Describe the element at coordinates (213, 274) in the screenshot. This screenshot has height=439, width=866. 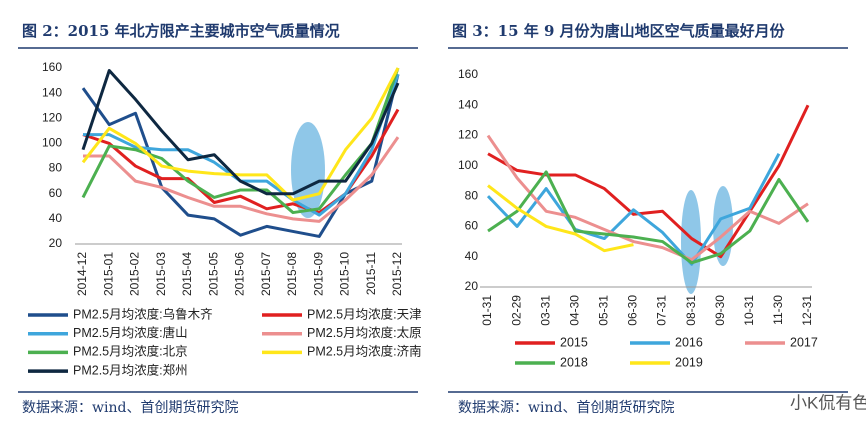
I see `x-tick-label: 2015-05` at that location.